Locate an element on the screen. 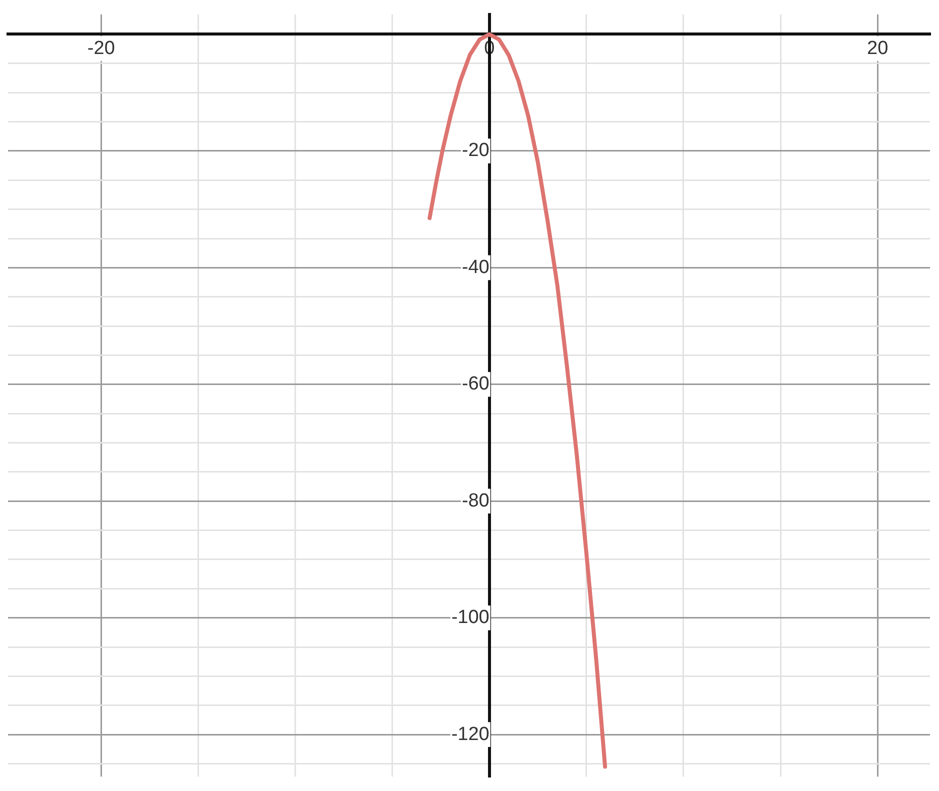  y-tick-label: -120 is located at coordinates (470, 734).